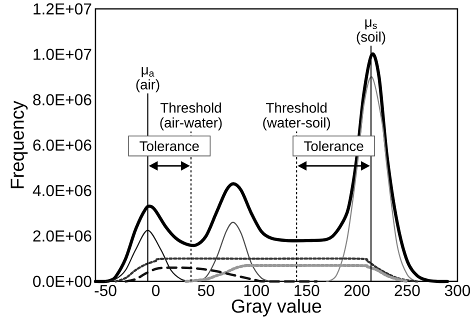 The height and width of the screenshot is (330, 474). What do you see at coordinates (206, 290) in the screenshot?
I see `x-tick-label: 50` at bounding box center [206, 290].